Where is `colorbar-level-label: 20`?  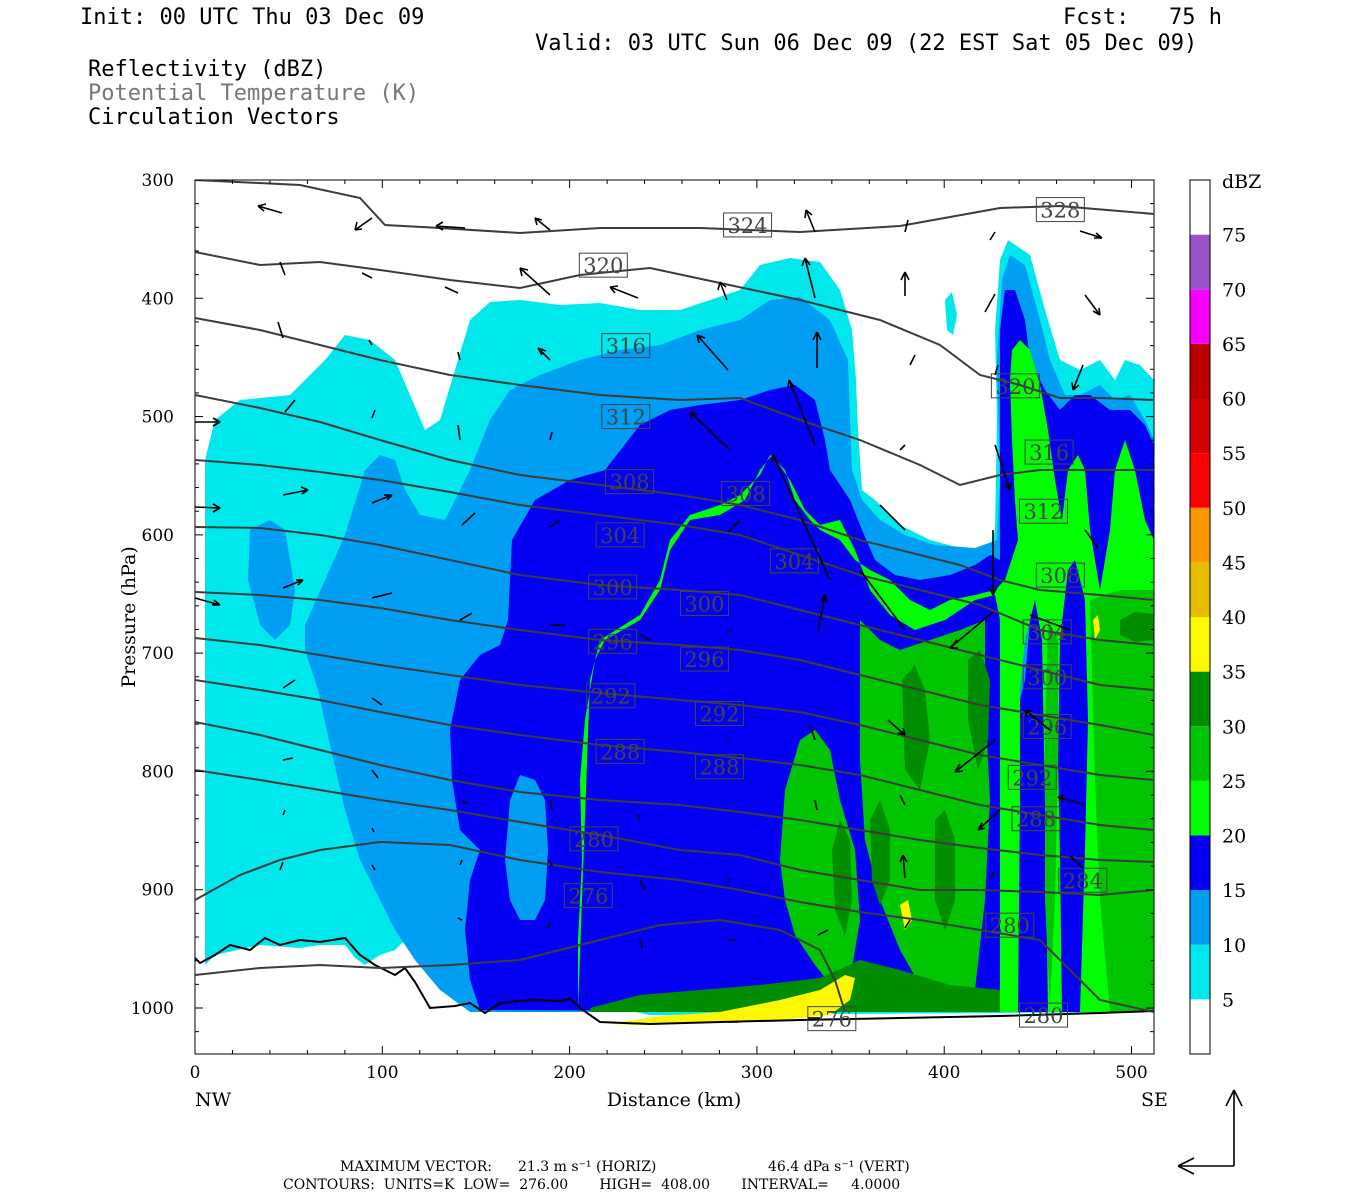
colorbar-level-label: 20 is located at coordinates (1234, 837).